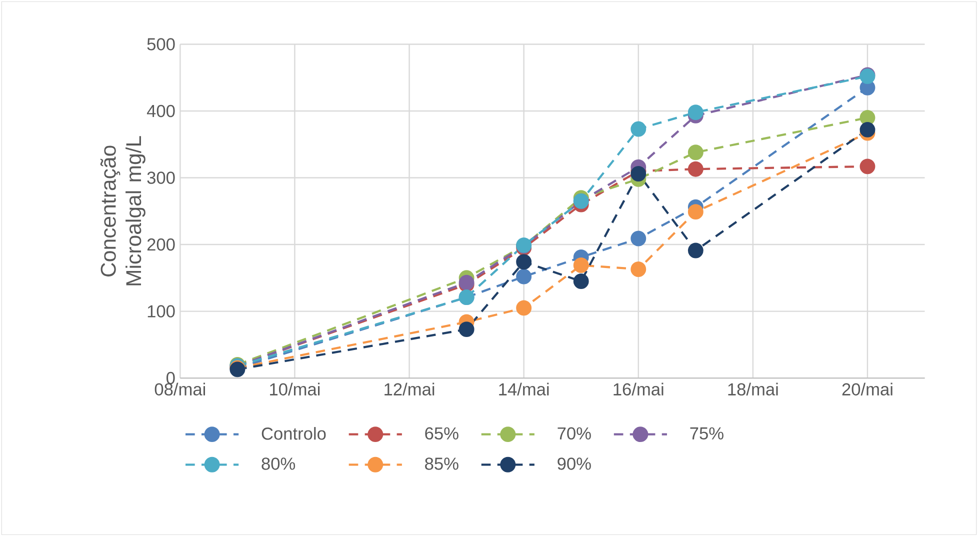 This screenshot has width=978, height=536. Describe the element at coordinates (294, 433) in the screenshot. I see `legend-label: Controlo` at that location.